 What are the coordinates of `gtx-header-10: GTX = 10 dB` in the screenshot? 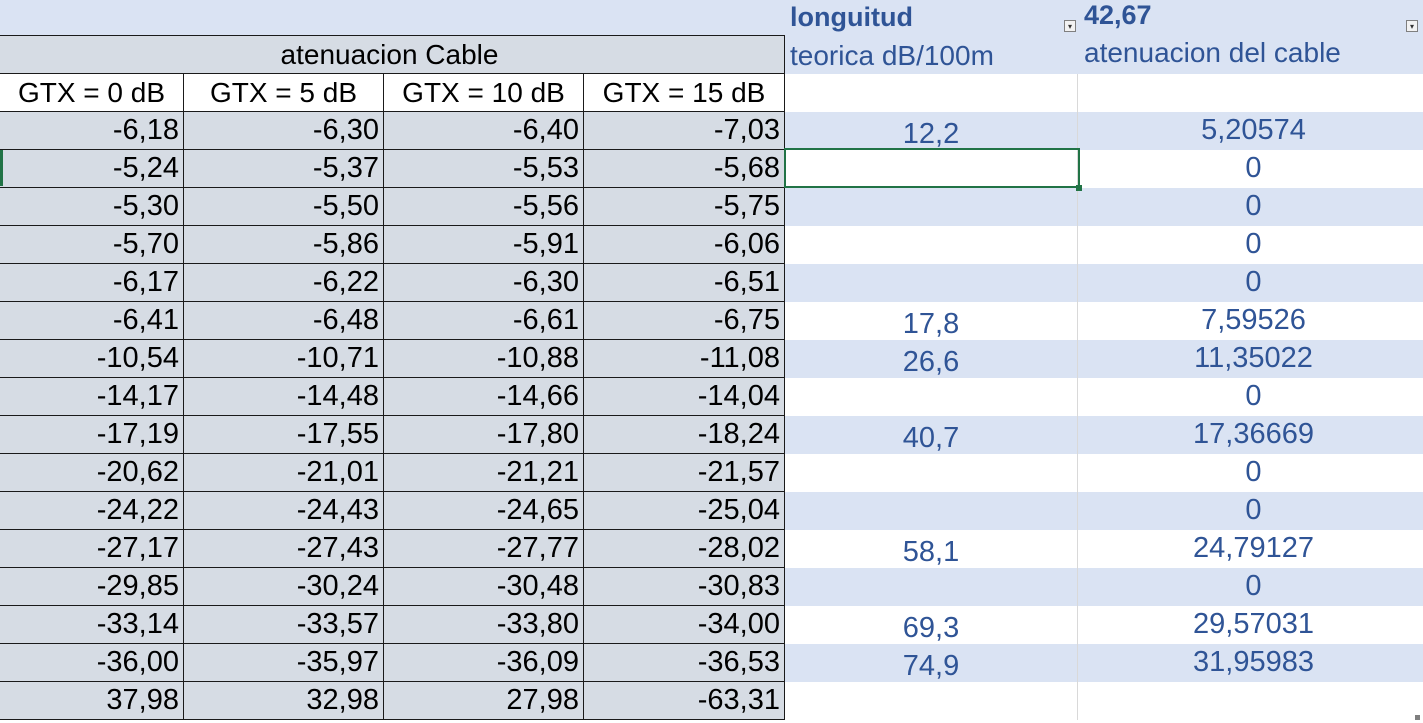 It's located at (484, 93).